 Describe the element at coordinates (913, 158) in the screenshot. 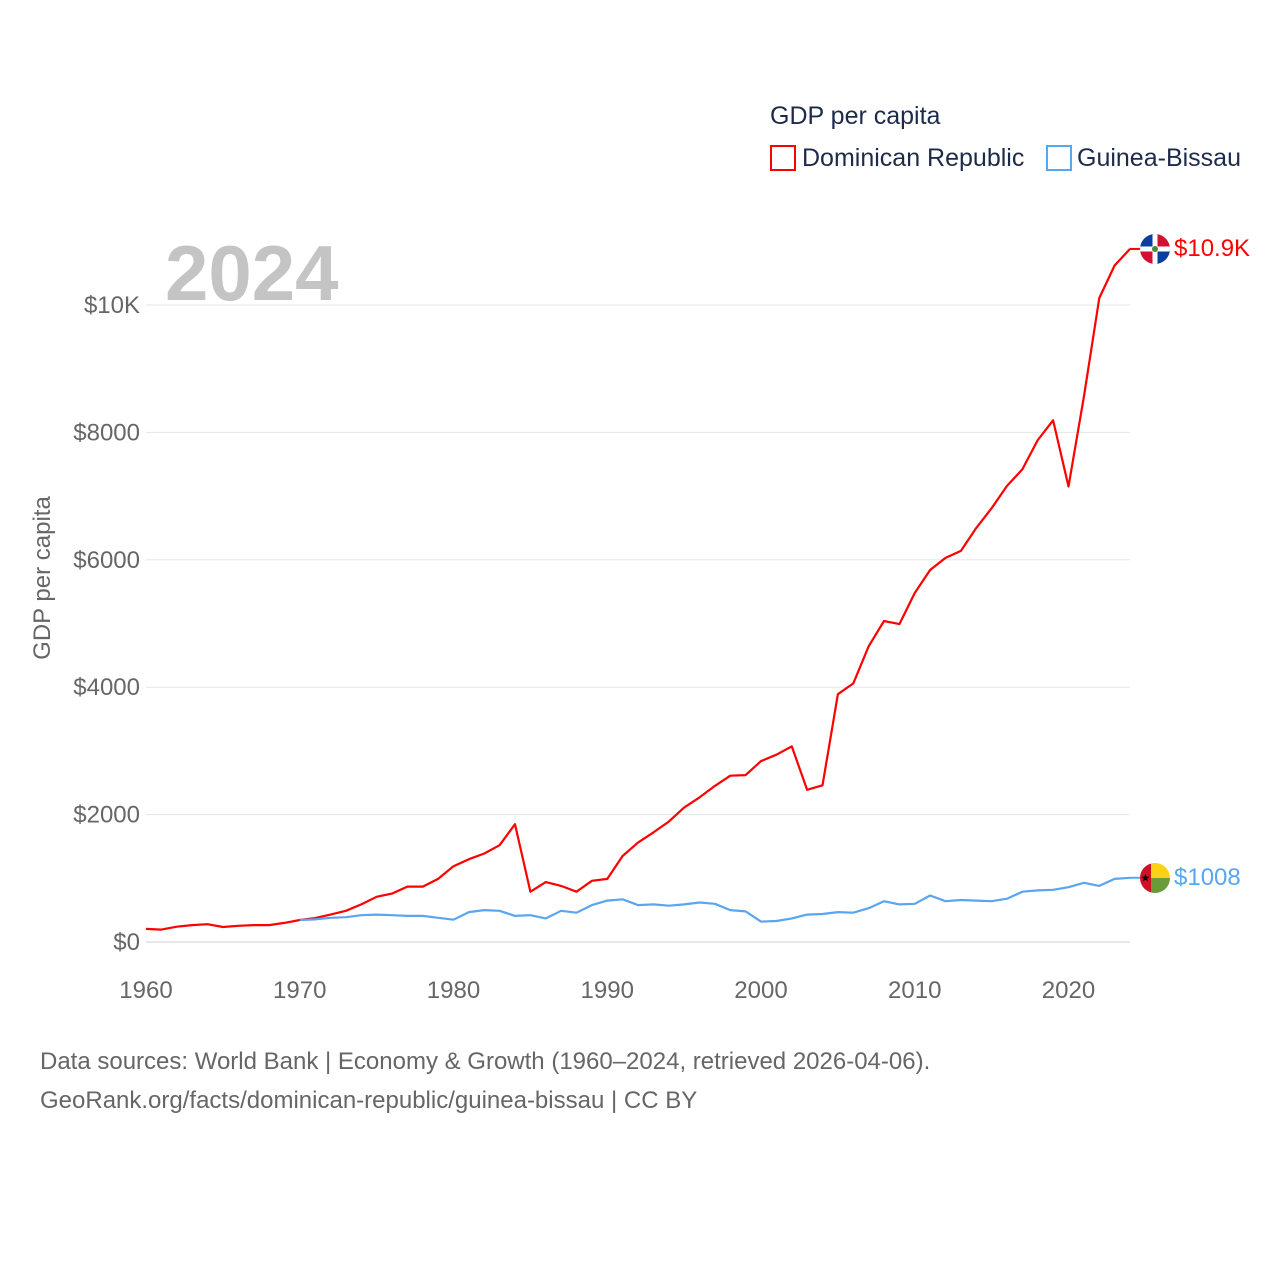

I see `legend-label-dominican-republic: Dominican Republic` at that location.